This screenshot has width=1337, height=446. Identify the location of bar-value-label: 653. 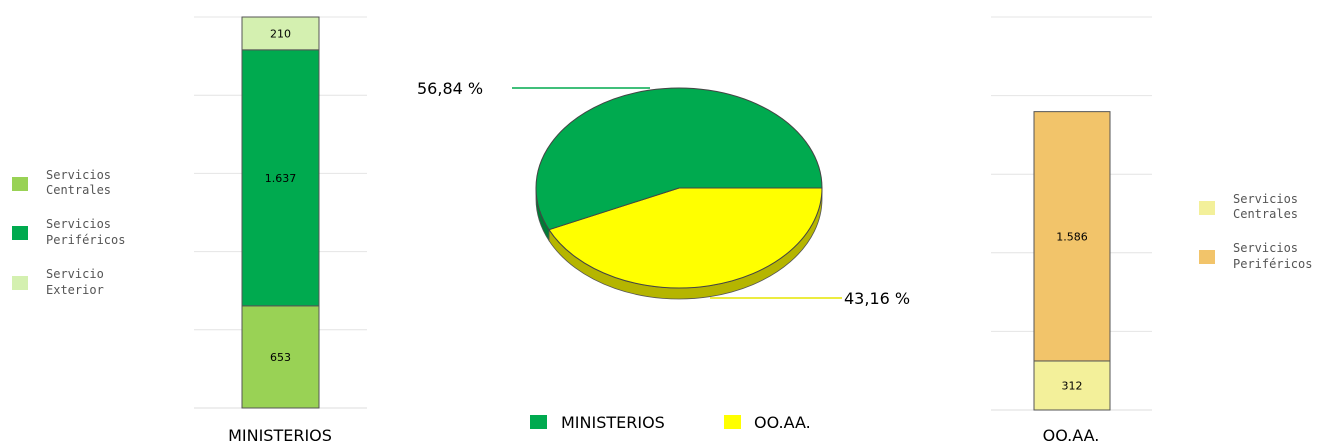
(280, 357).